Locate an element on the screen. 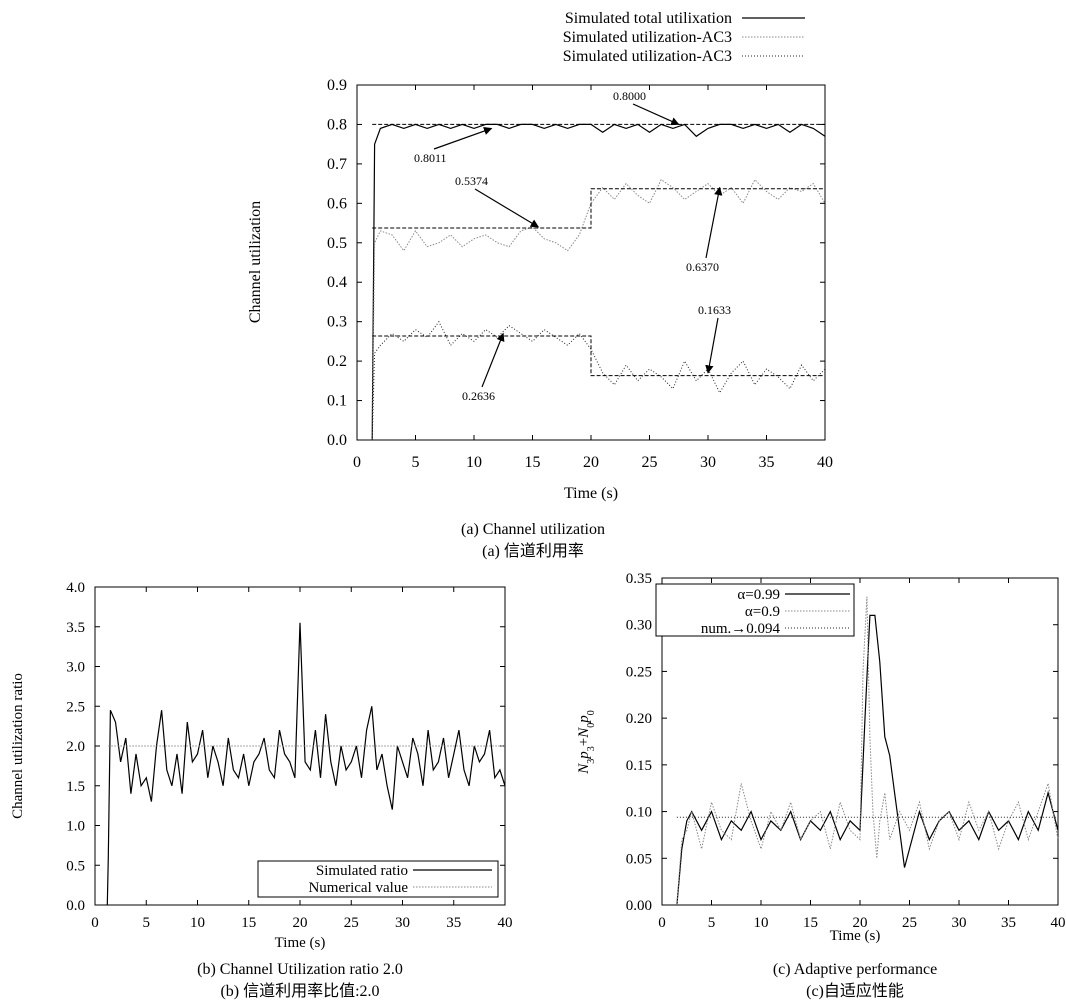 This screenshot has height=1005, width=1066. c-ytick-label: 0.35 is located at coordinates (639, 579).